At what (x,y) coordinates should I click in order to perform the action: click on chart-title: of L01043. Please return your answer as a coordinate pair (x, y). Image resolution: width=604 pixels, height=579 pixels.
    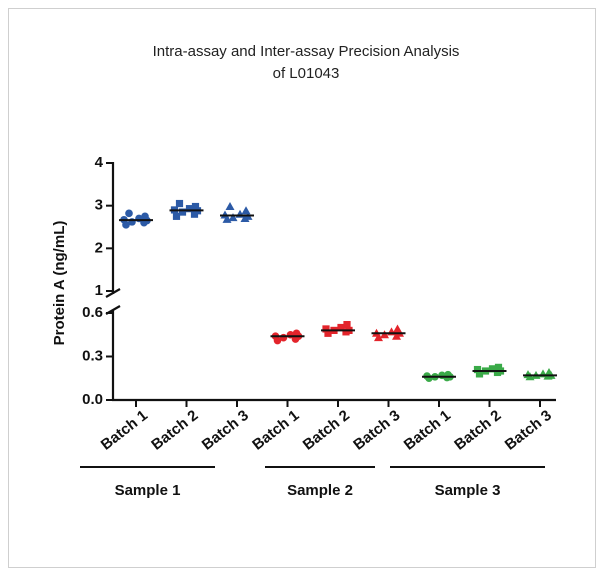
    Looking at the image, I should click on (306, 73).